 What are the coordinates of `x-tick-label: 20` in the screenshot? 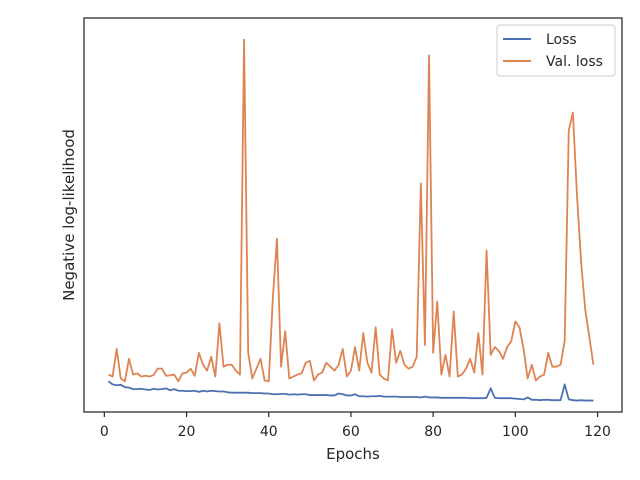 It's located at (187, 432).